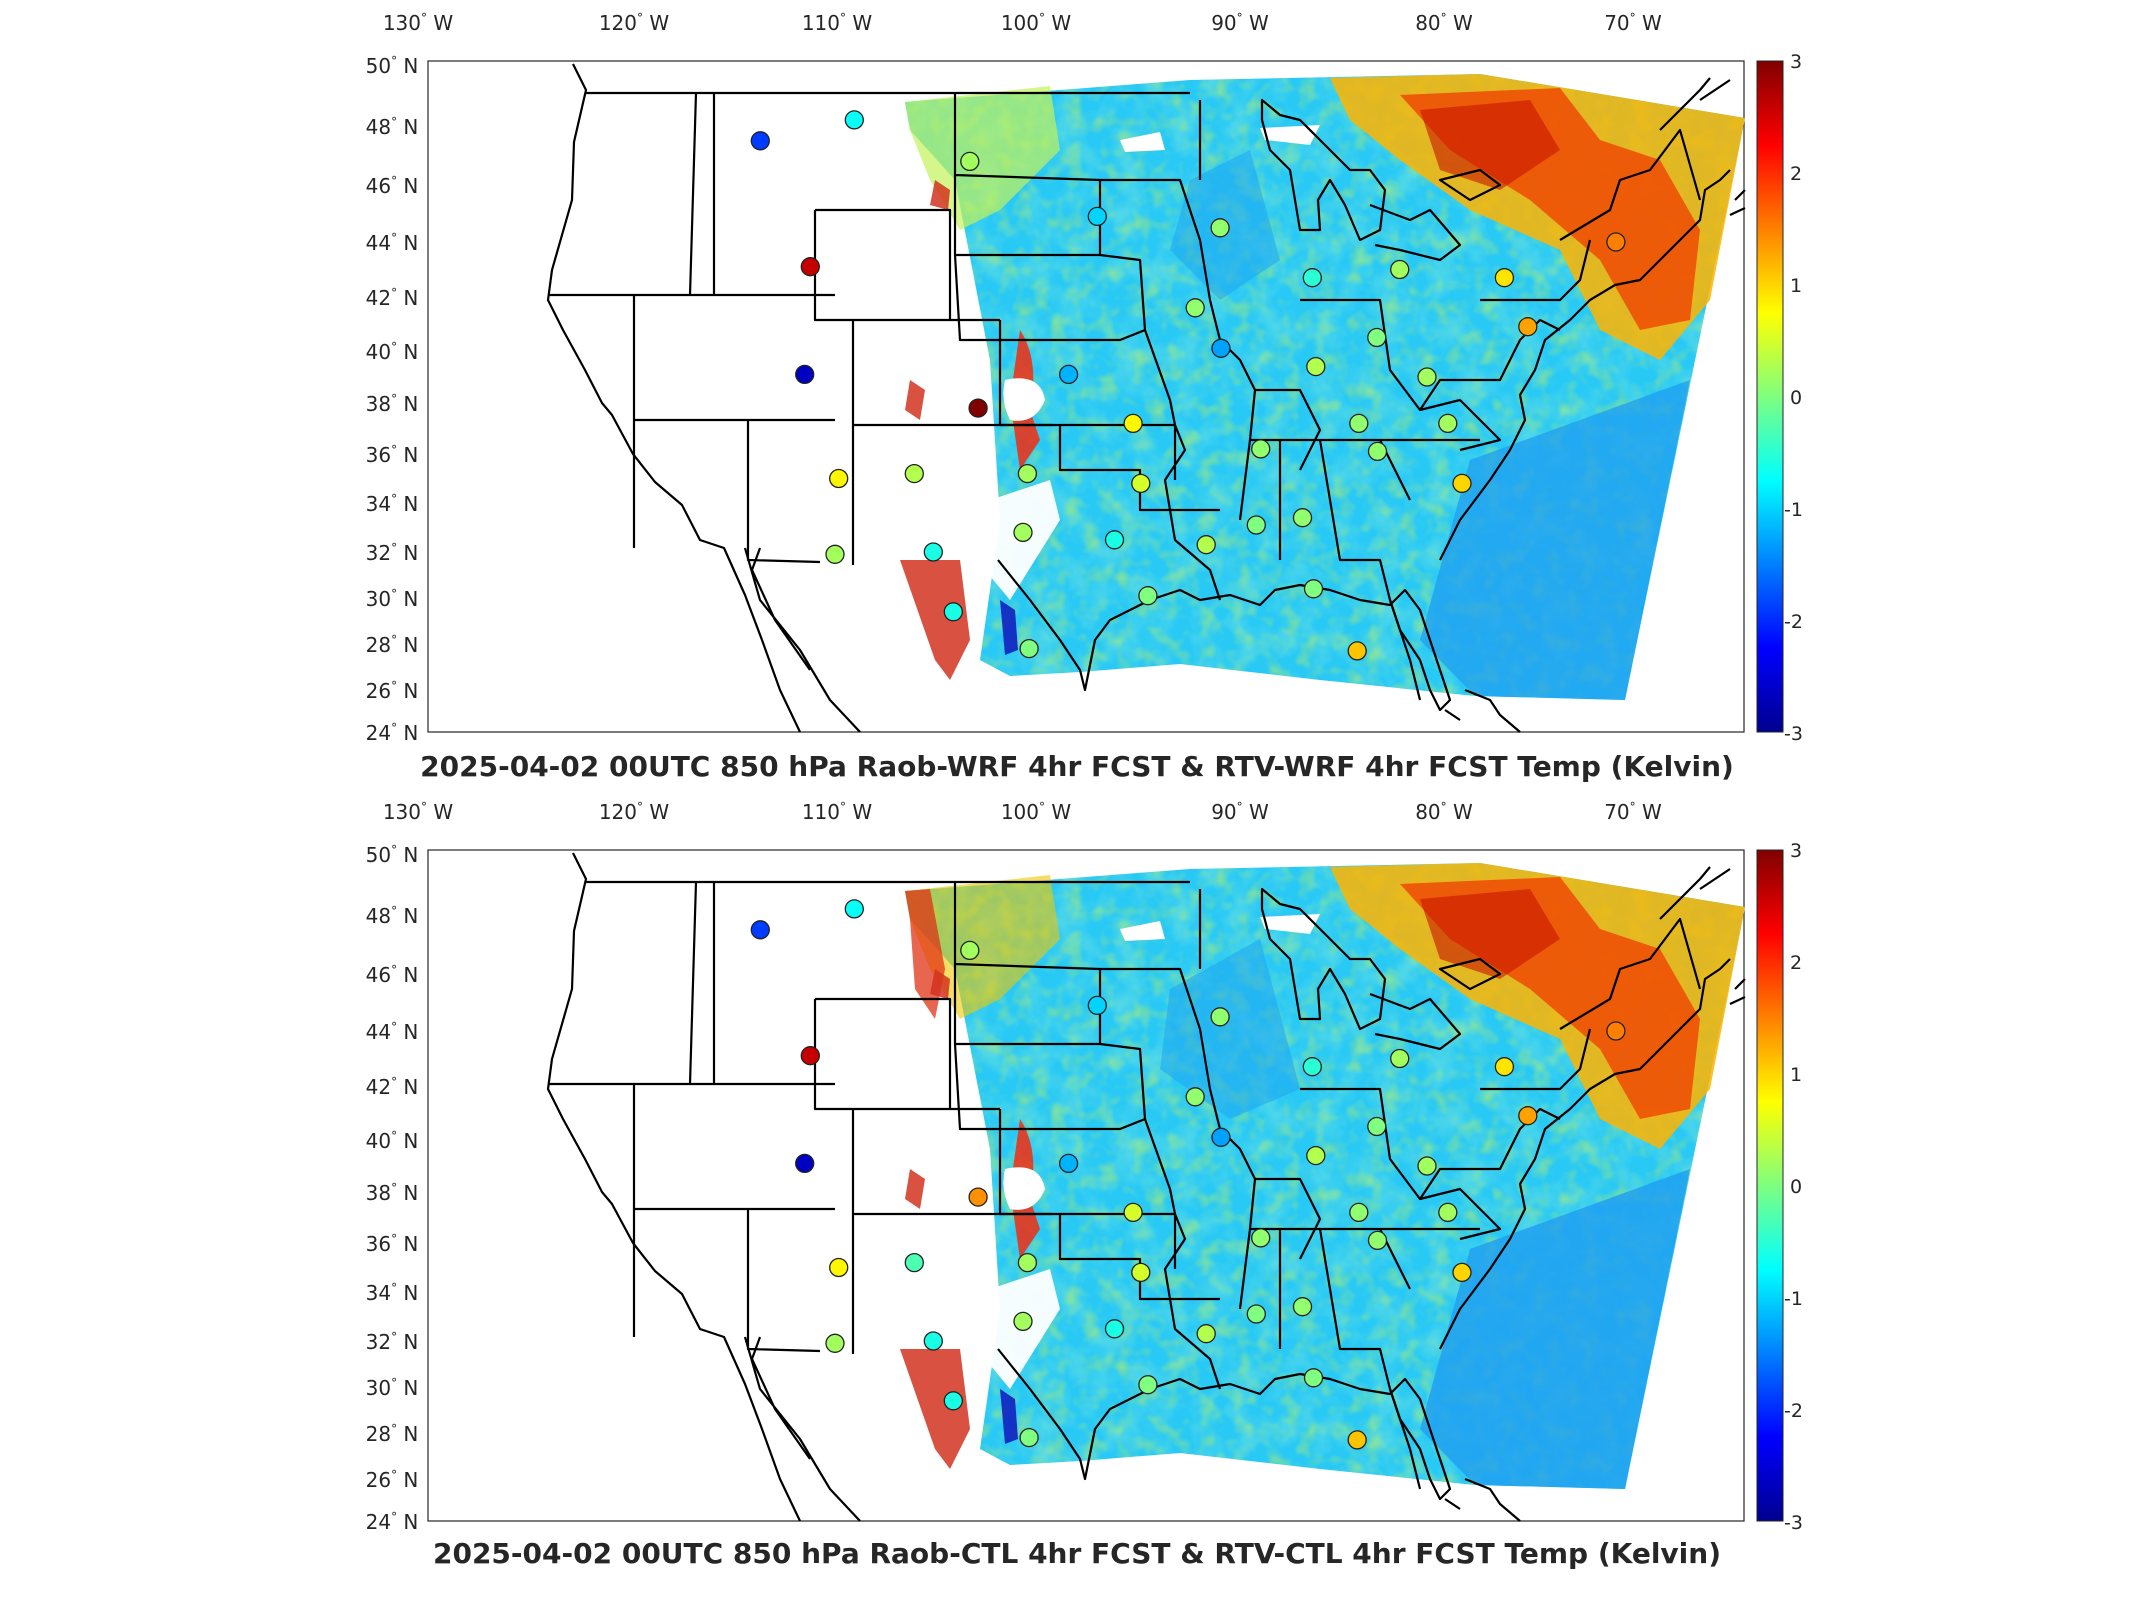  I want to click on lon-tick-label: 110° W, so click(837, 23).